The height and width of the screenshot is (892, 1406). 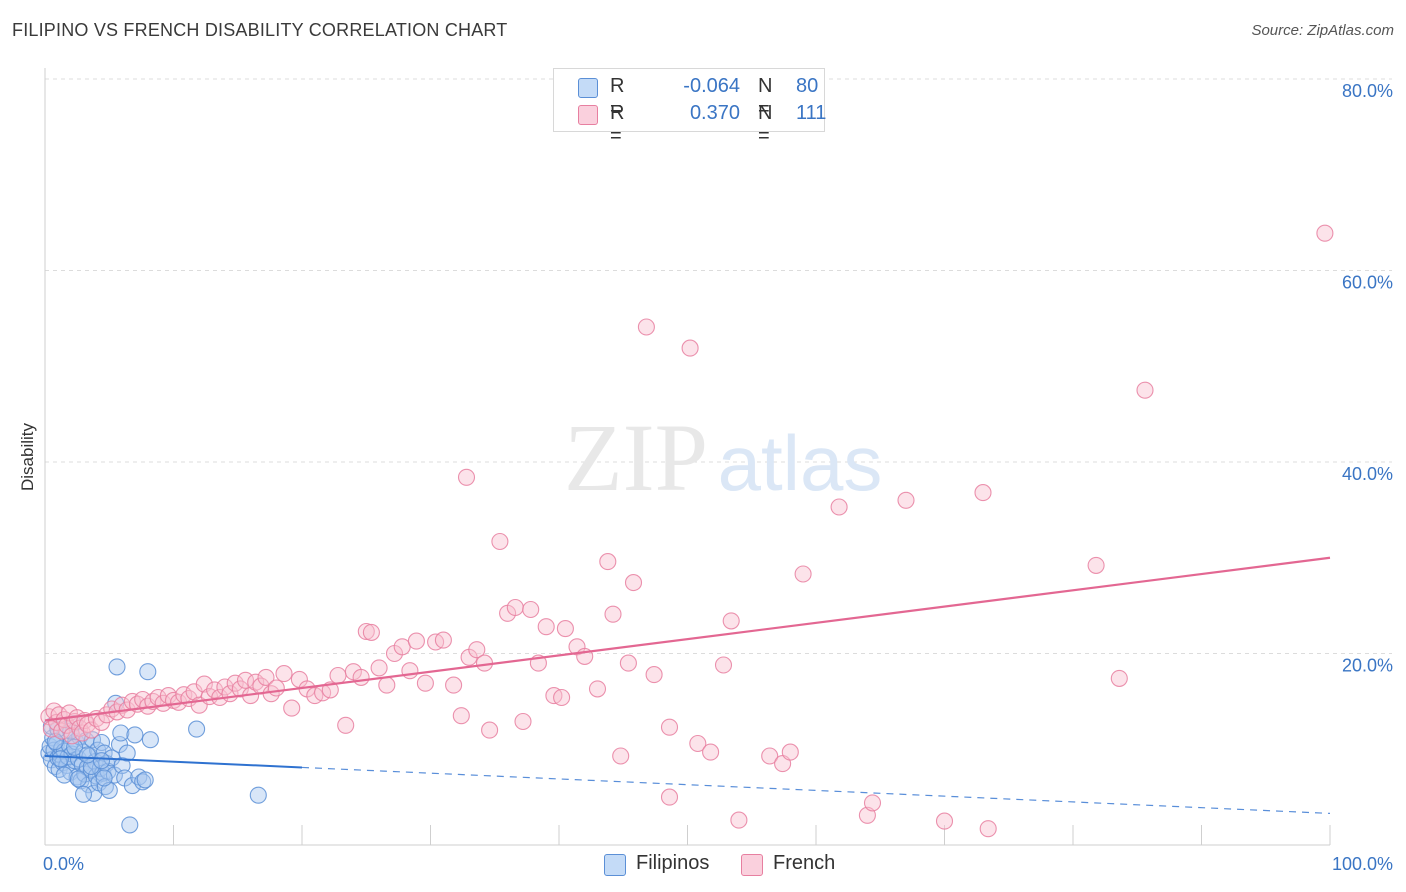 What do you see at coordinates (588, 88) in the screenshot?
I see `legend-swatch-filipinos` at bounding box center [588, 88].